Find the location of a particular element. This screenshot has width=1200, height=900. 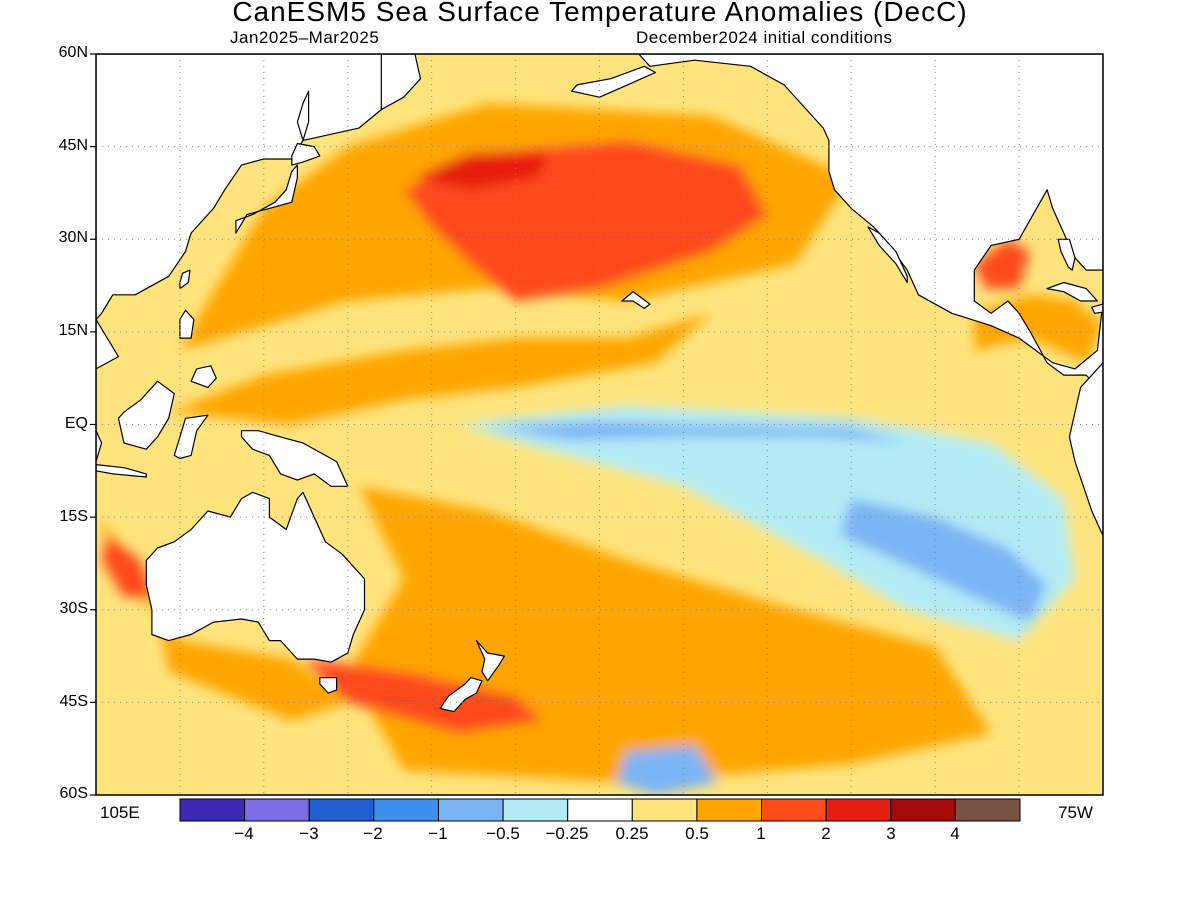

lon-label-right: 75W is located at coordinates (1075, 812).